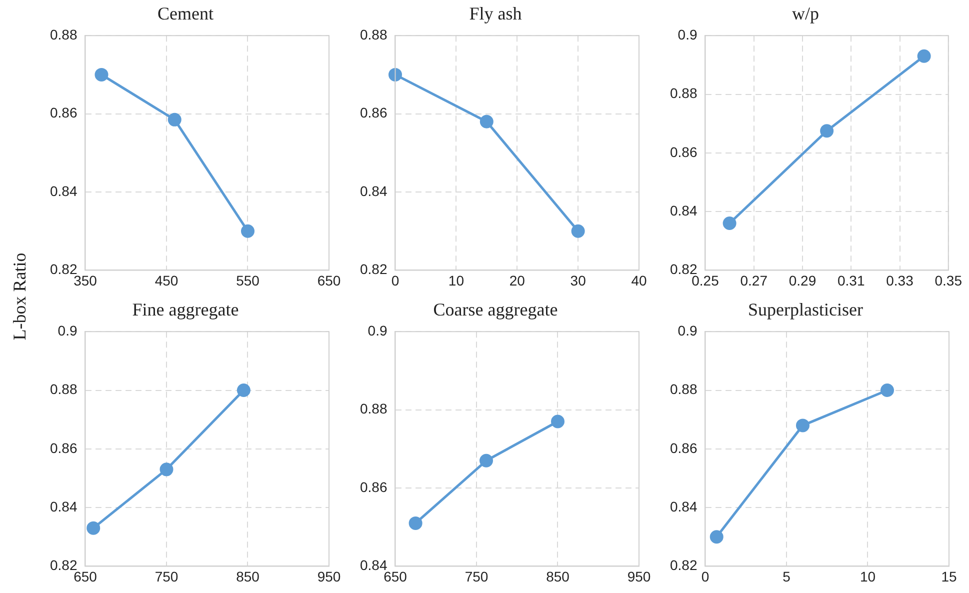 This screenshot has width=969, height=593. Describe the element at coordinates (786, 576) in the screenshot. I see `x-tick-label: 5` at that location.